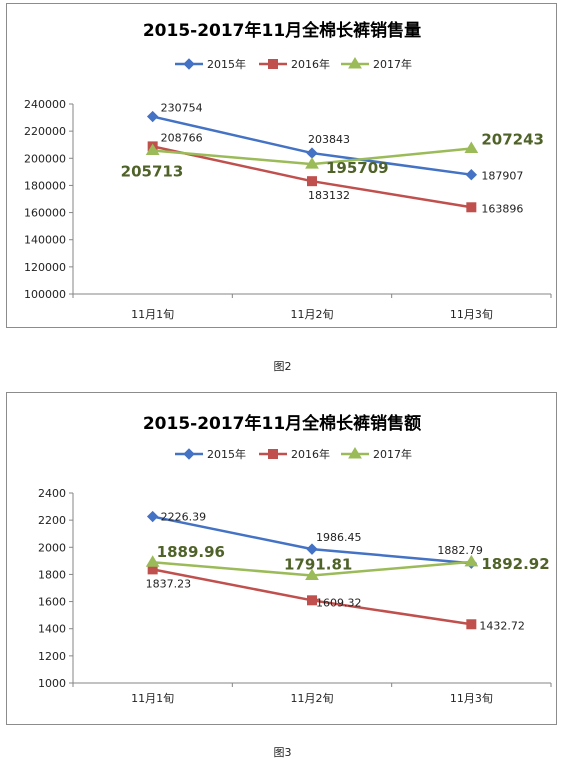 The width and height of the screenshot is (565, 763). I want to click on y-tick-label: 1000, so click(52, 683).